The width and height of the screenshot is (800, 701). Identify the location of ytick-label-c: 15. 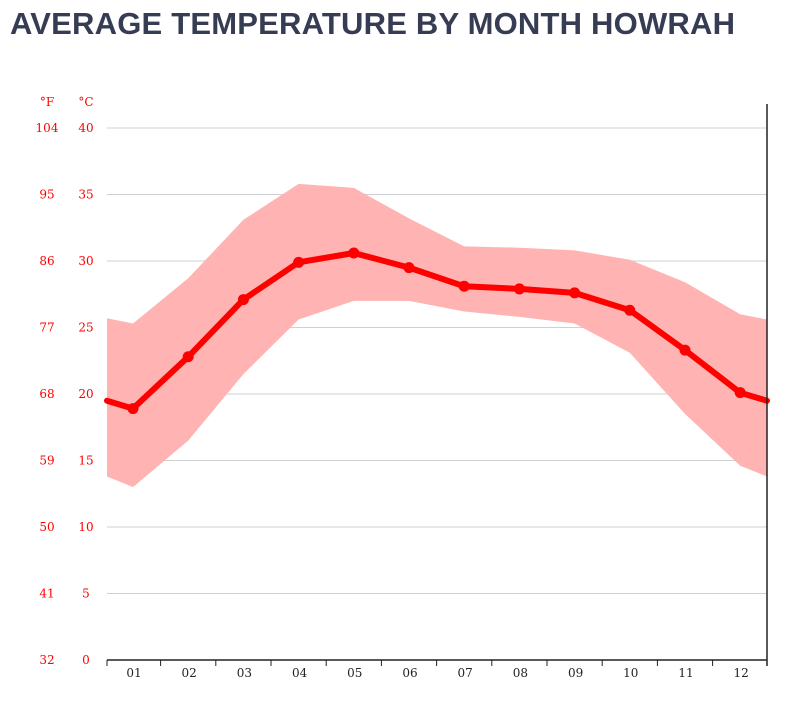
(85, 461).